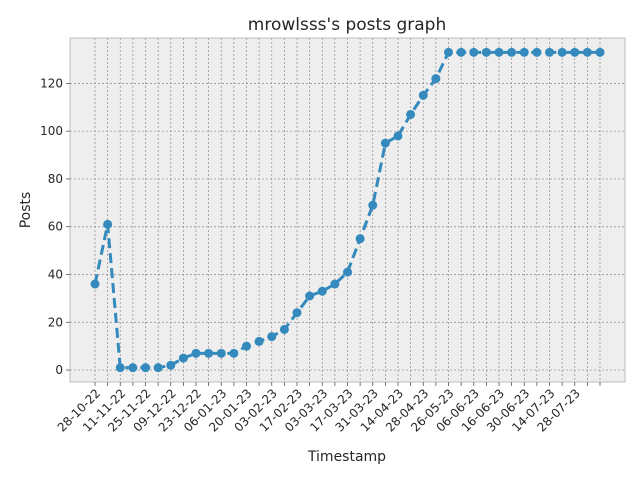 This screenshot has height=480, width=640. What do you see at coordinates (26, 210) in the screenshot?
I see `y-axis-label: Posts` at bounding box center [26, 210].